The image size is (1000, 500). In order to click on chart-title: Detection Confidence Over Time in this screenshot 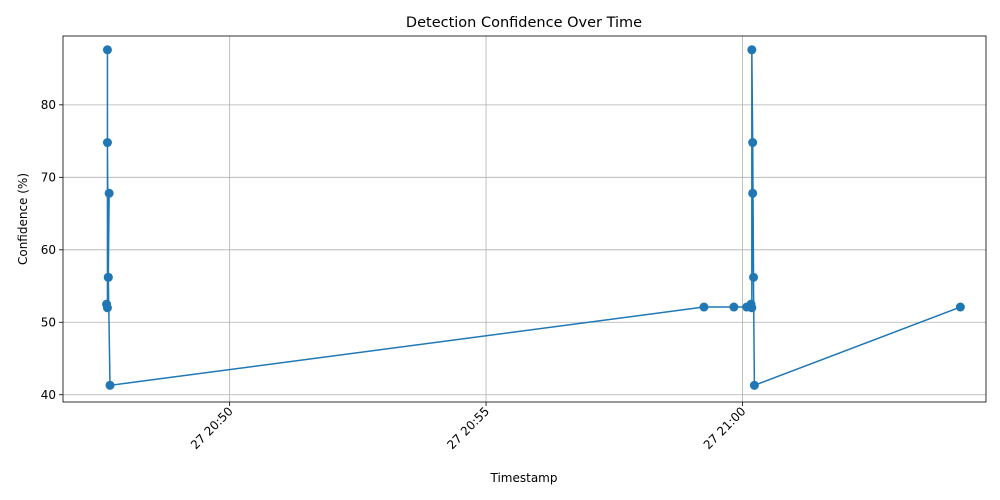, I will do `click(524, 23)`.